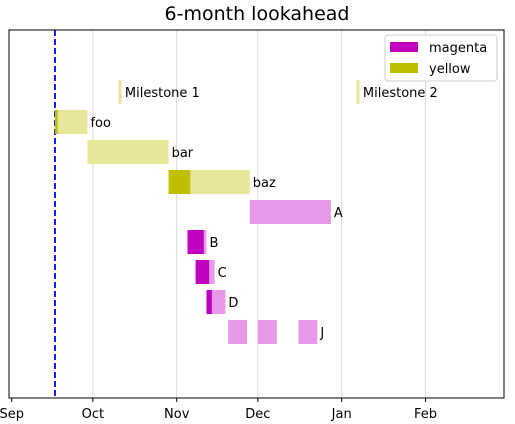  I want to click on task-label: bar, so click(183, 153).